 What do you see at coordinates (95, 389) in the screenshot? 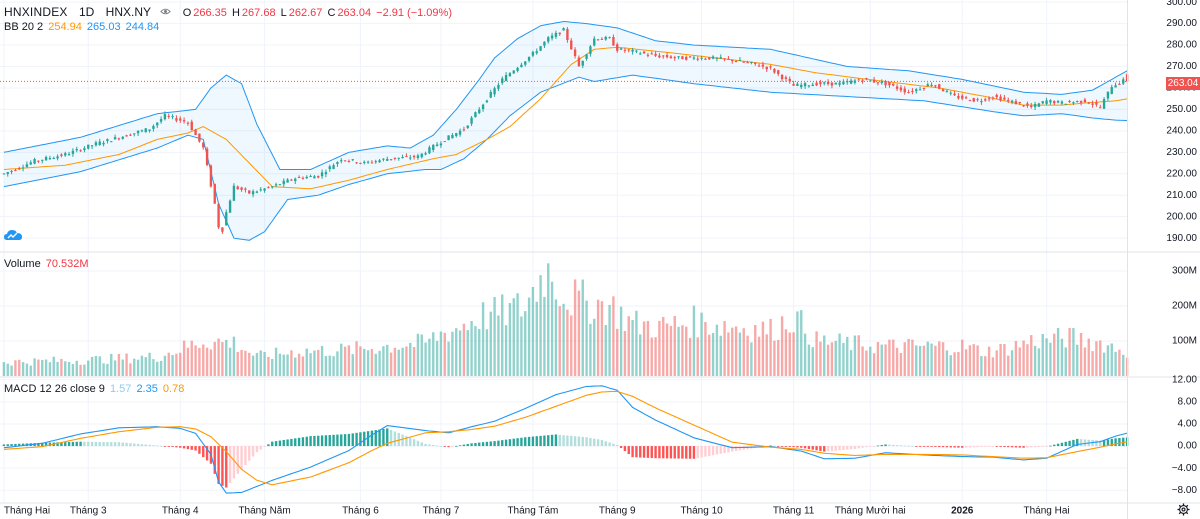
I see `macd-legend: MACD 12 26 close 9 1.57 2.35 0.78` at bounding box center [95, 389].